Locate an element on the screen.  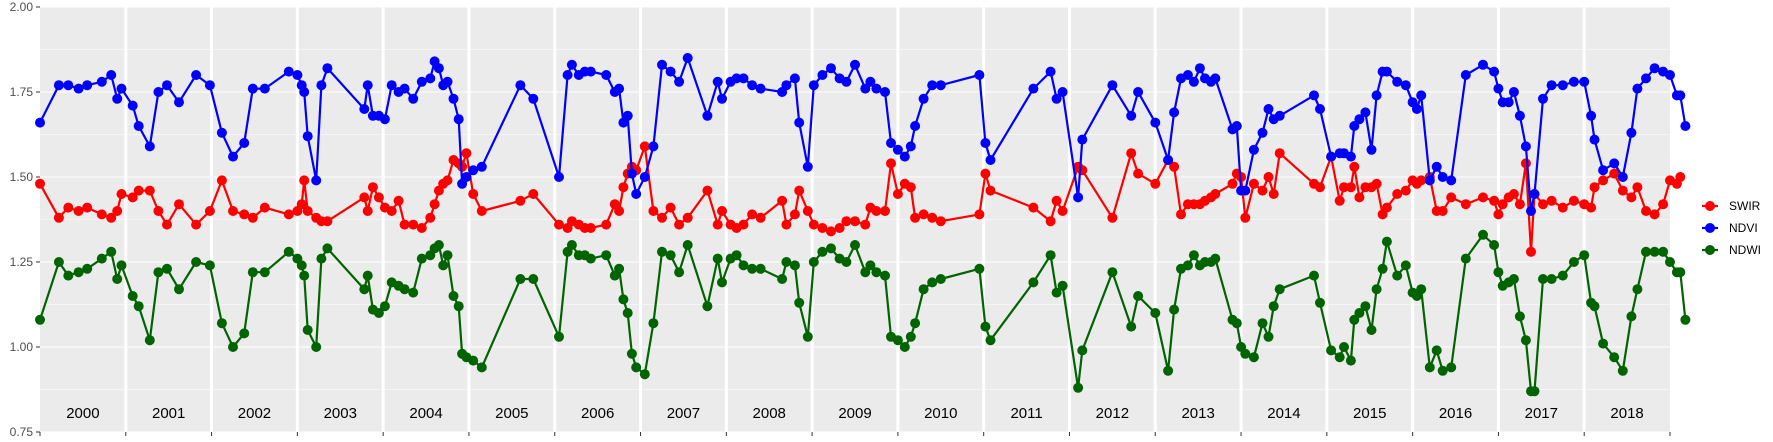
year-label: 2006 is located at coordinates (597, 413).